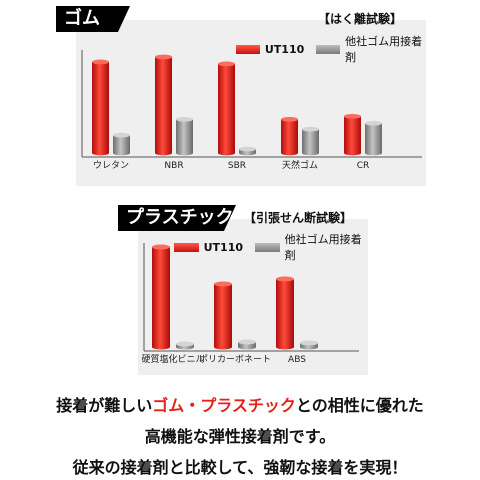 This screenshot has height=480, width=480. I want to click on plastic-test-title: 【引張せん断試験】, so click(298, 218).